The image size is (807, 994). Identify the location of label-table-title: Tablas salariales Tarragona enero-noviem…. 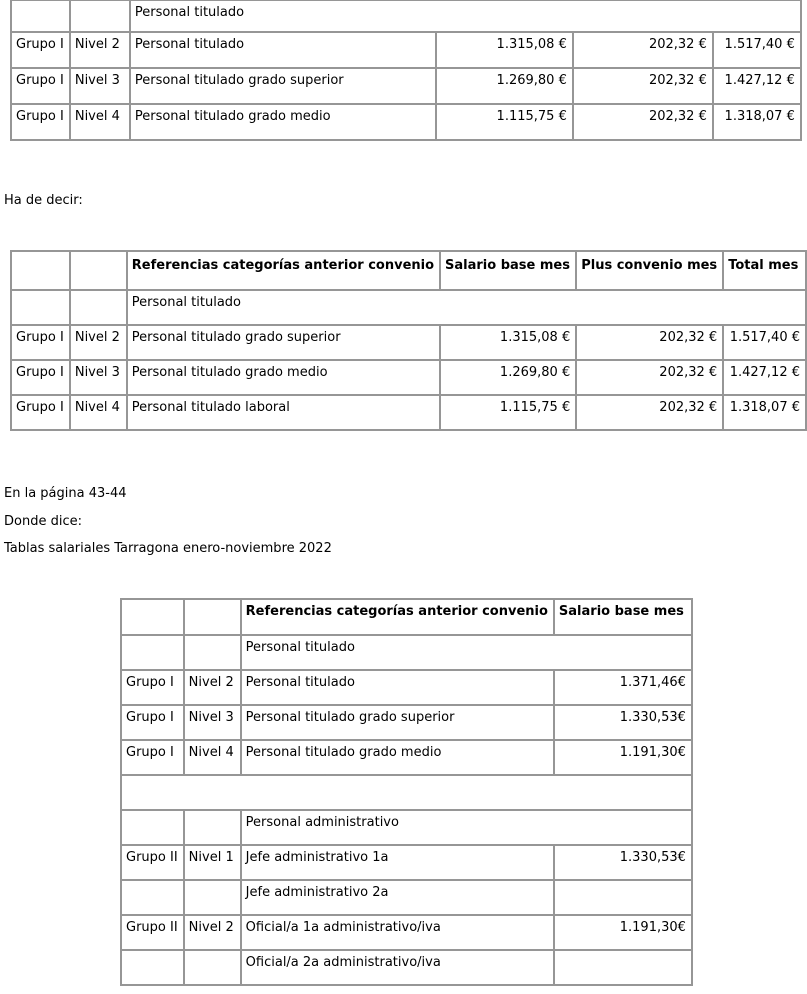
(168, 548).